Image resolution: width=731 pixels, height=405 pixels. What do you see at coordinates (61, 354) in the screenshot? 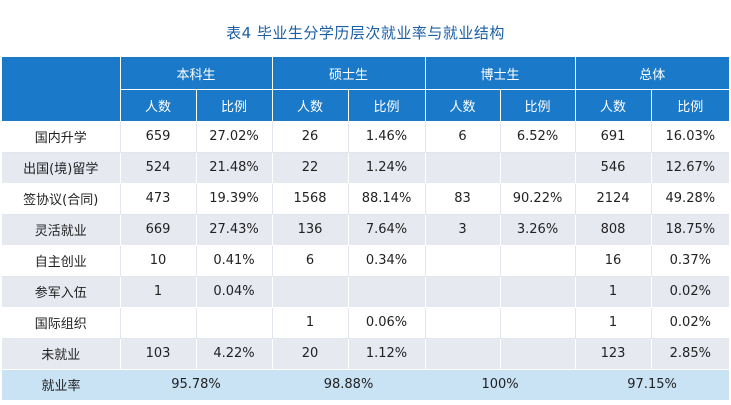
I see `row-label: 未就业` at bounding box center [61, 354].